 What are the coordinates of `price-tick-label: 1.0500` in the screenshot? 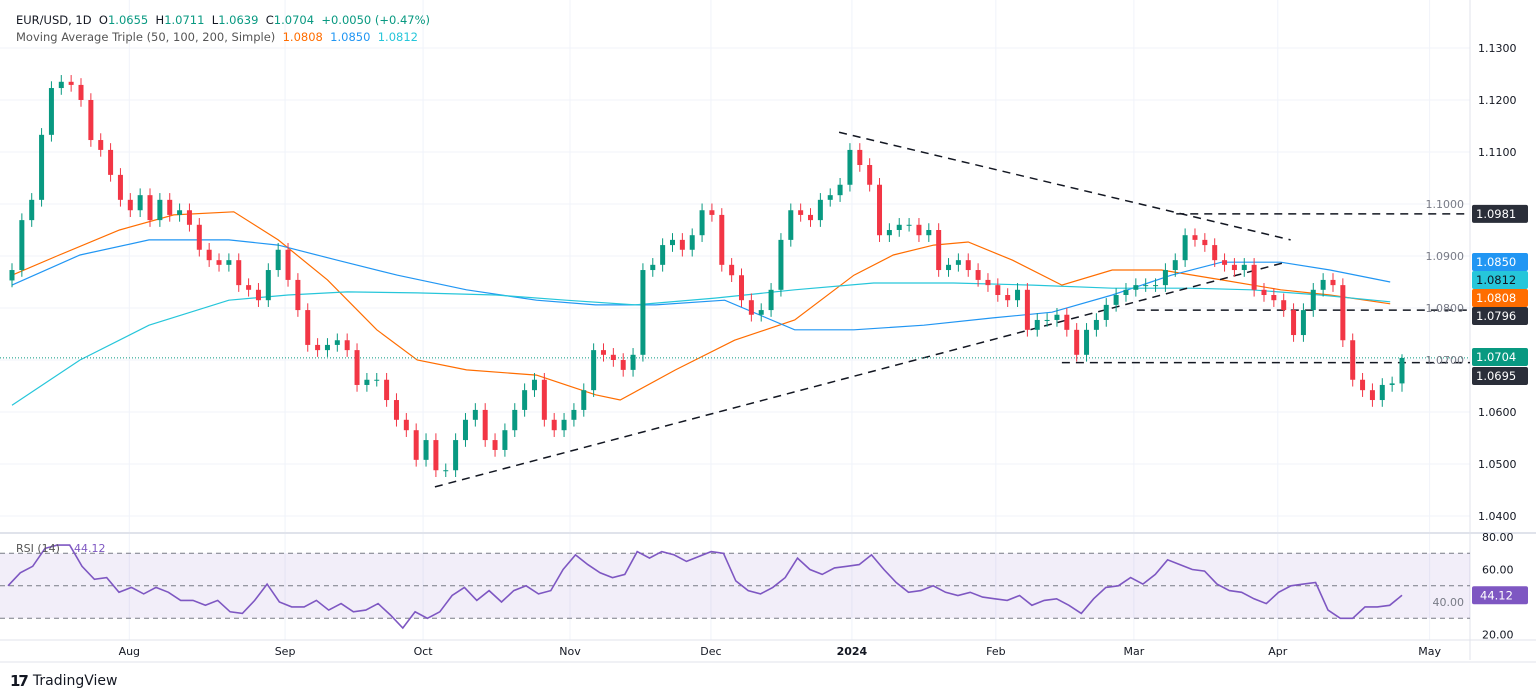 It's located at (1497, 464).